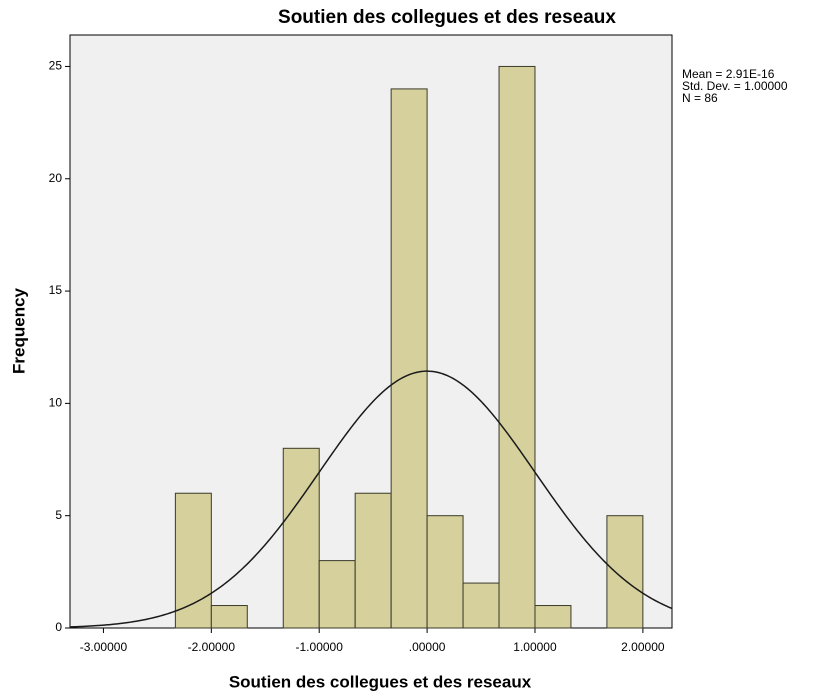  Describe the element at coordinates (56, 290) in the screenshot. I see `y-tick-label: 15` at that location.